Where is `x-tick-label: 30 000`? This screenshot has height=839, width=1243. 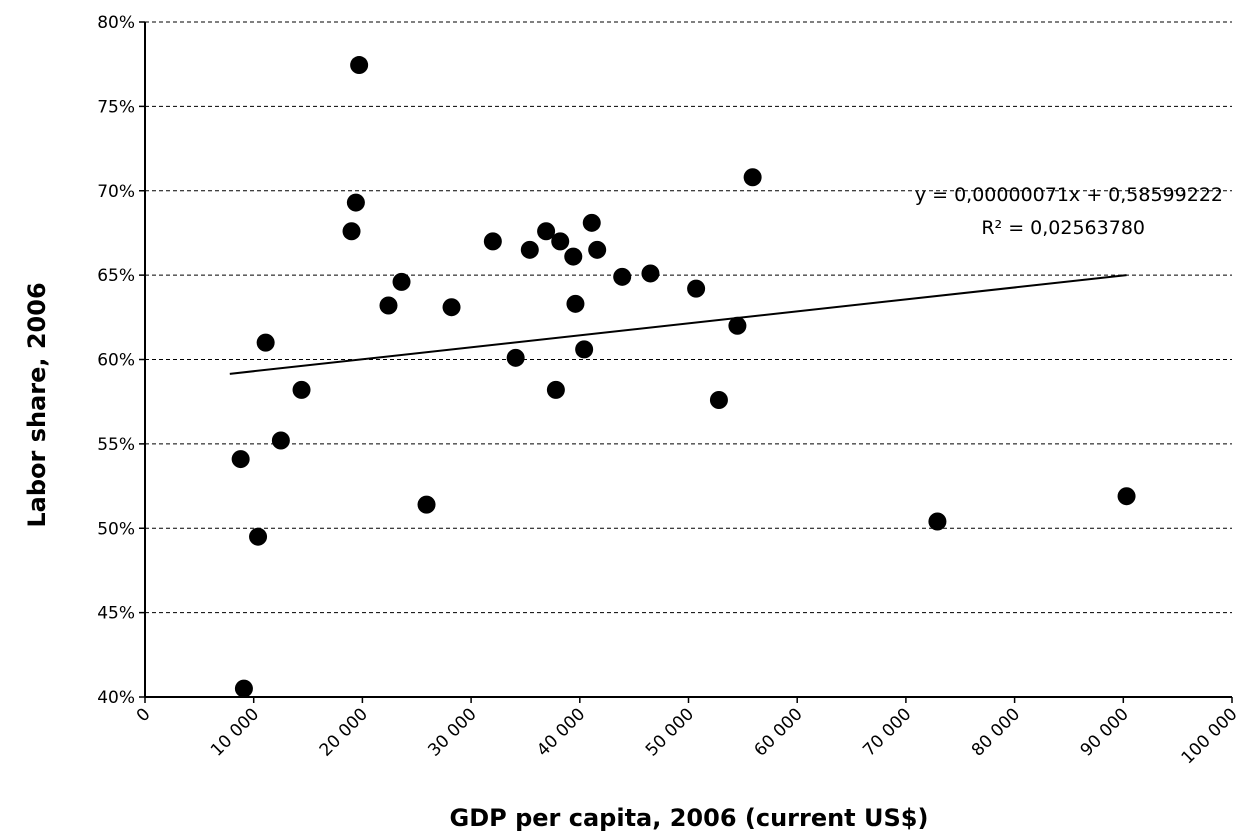
x-tick-label: 30 000 is located at coordinates (452, 732).